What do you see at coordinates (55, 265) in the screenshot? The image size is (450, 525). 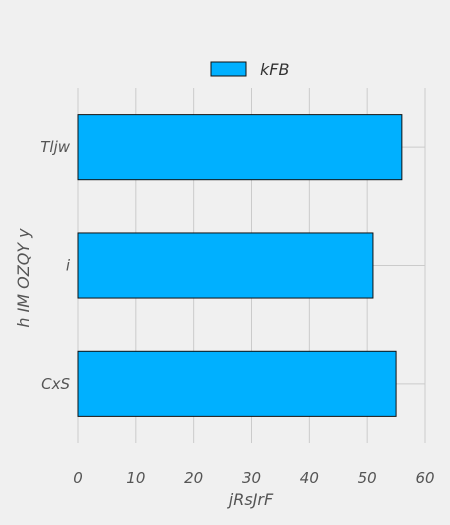 I see `y-tick-labels: Tljw i CxS` at bounding box center [55, 265].